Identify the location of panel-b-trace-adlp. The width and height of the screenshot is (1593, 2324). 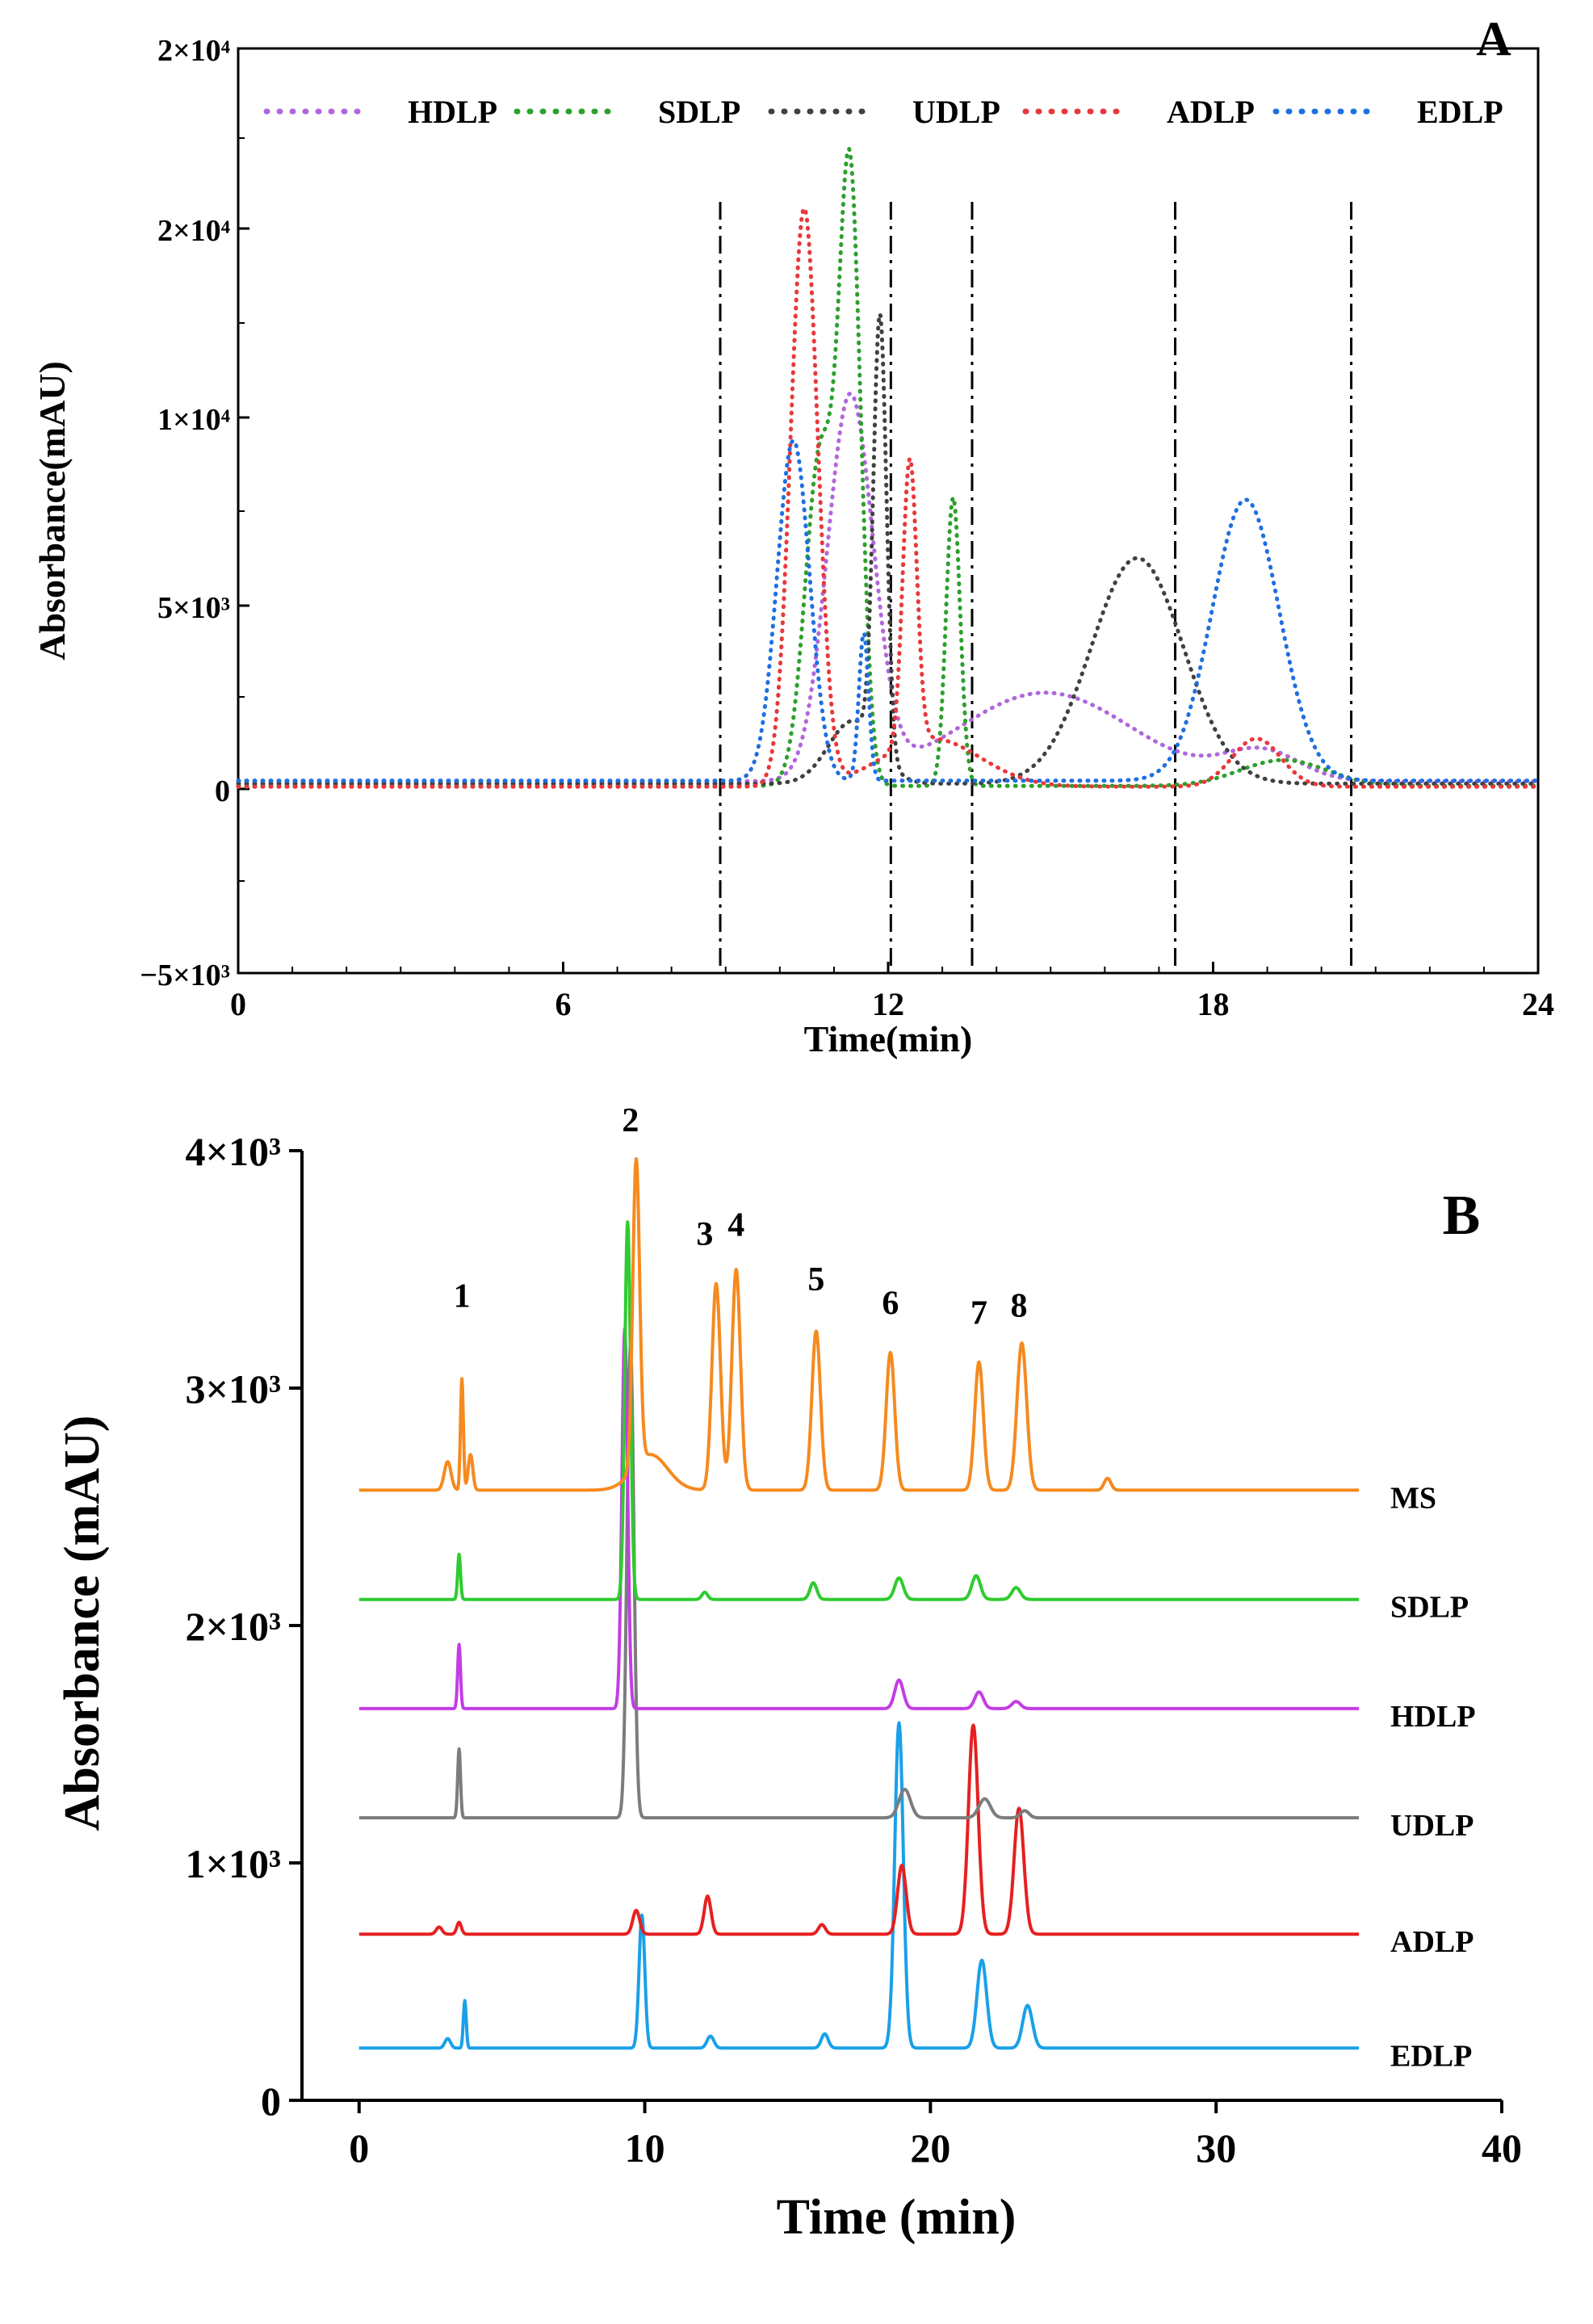
(859, 1829).